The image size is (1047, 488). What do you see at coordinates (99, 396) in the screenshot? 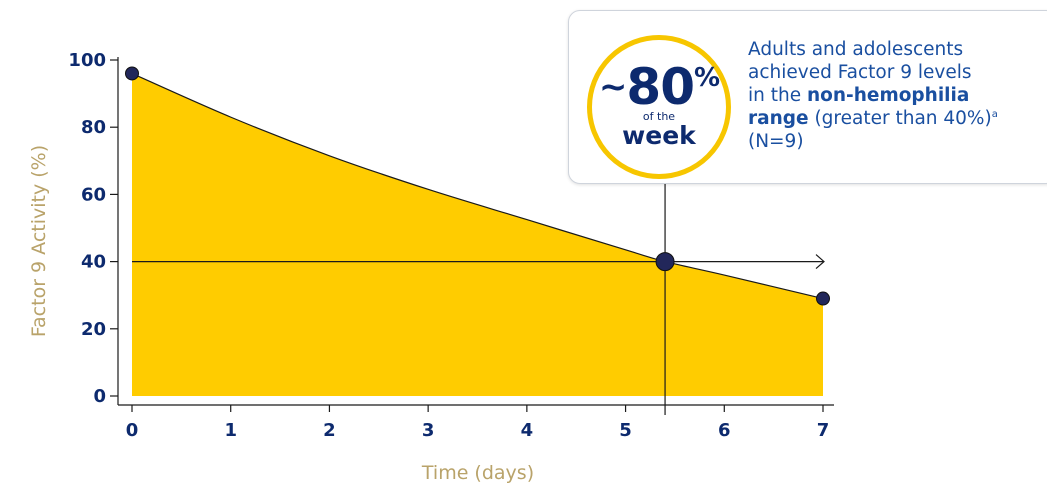
I see `y-tick-label: 0` at bounding box center [99, 396].